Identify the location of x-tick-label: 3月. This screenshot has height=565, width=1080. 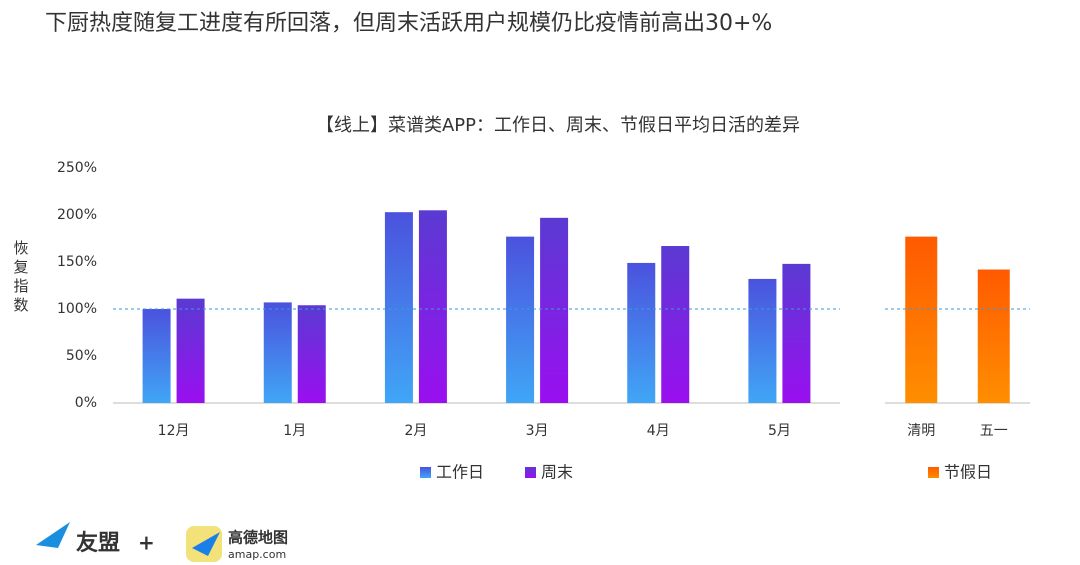
(537, 431).